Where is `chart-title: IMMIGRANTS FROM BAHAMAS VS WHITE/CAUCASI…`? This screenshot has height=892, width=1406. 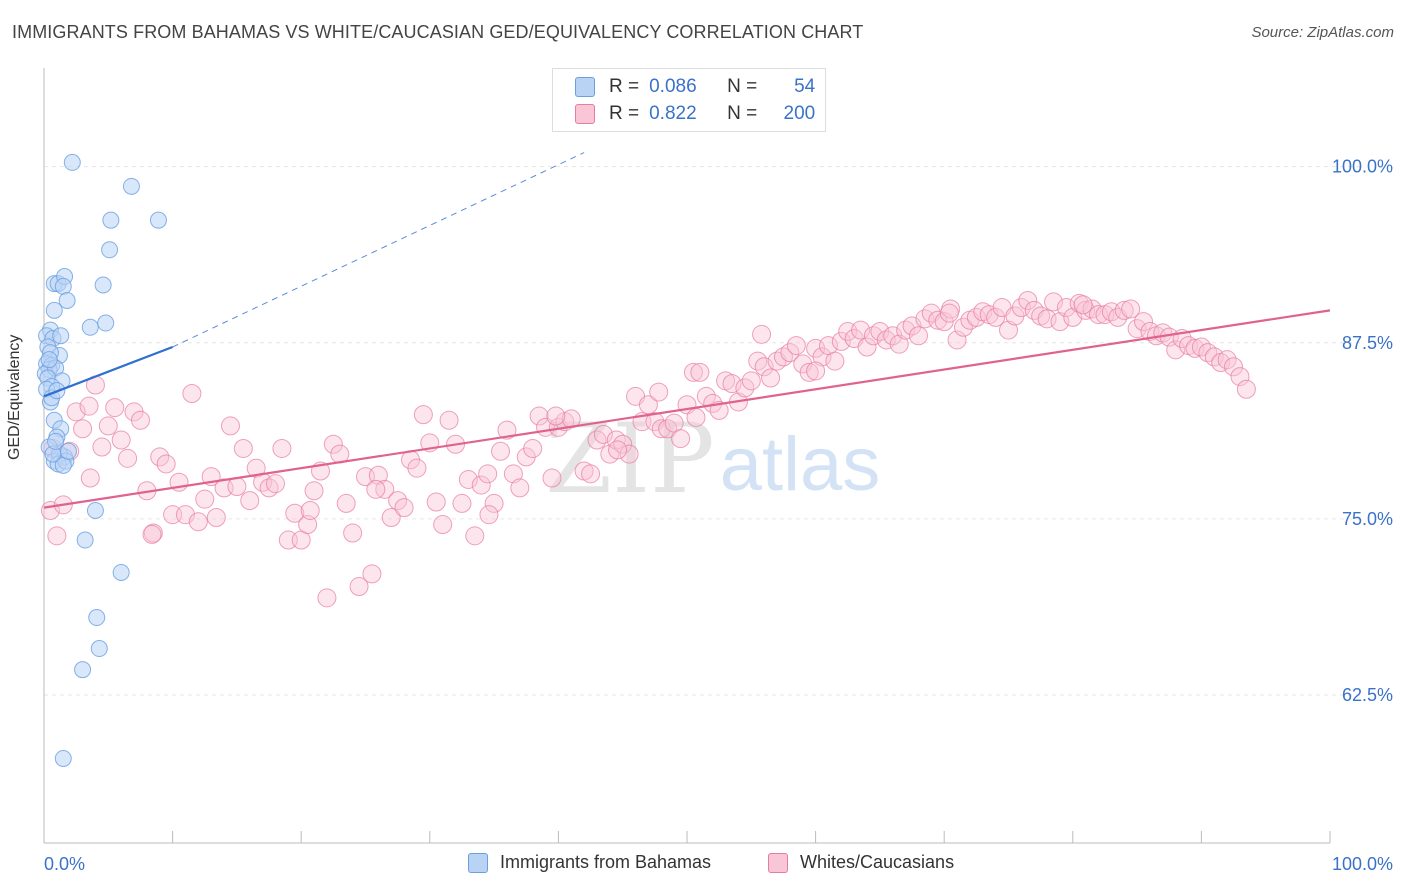
chart-title: IMMIGRANTS FROM BAHAMAS VS WHITE/CAUCASI… is located at coordinates (438, 32).